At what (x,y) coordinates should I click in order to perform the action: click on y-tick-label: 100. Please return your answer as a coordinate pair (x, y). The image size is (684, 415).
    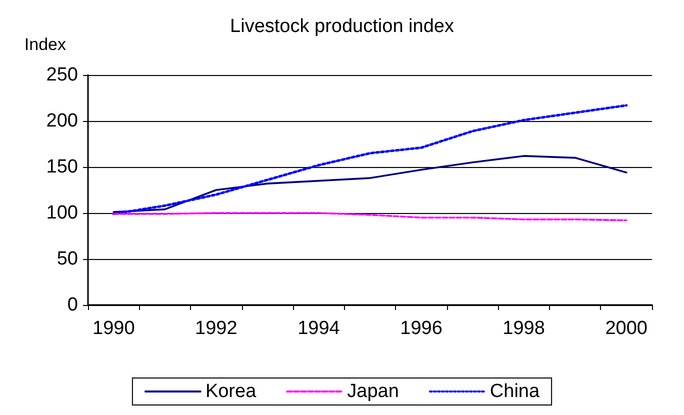
    Looking at the image, I should click on (62, 213).